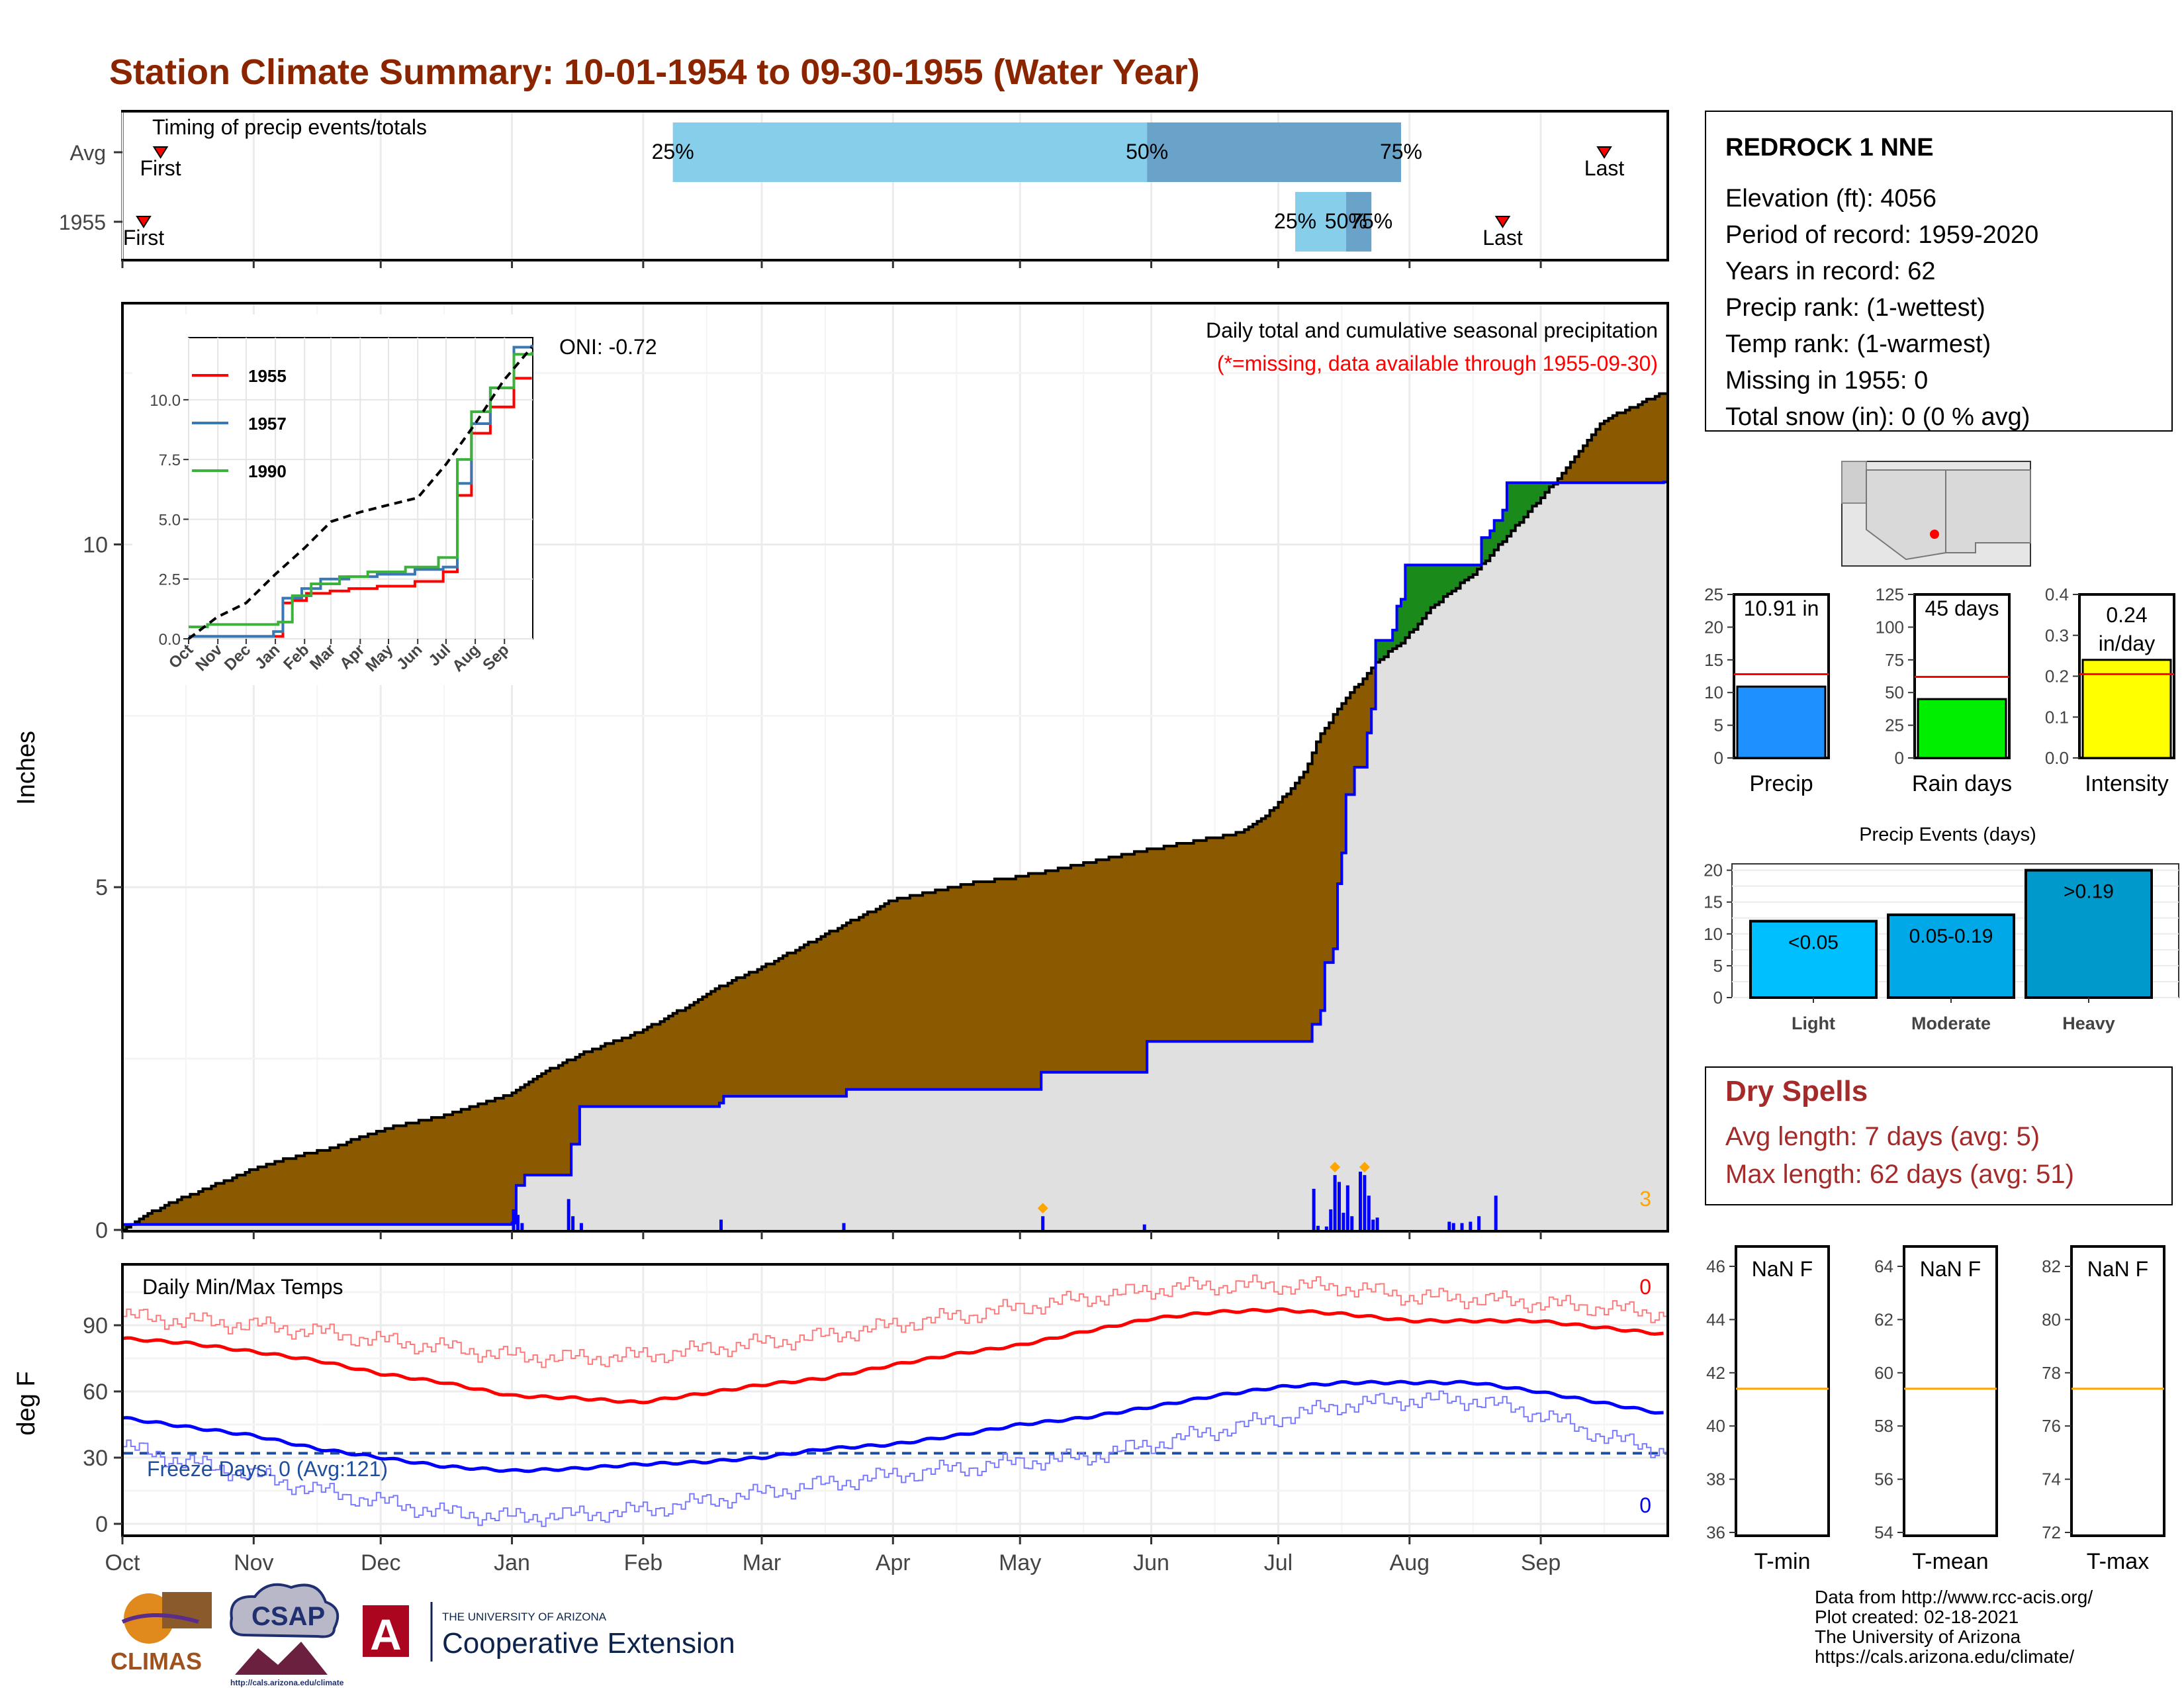 Image resolution: width=2184 pixels, height=1688 pixels. I want to click on ua-university: THE UNIVERSITY OF ARIZONA, so click(524, 1617).